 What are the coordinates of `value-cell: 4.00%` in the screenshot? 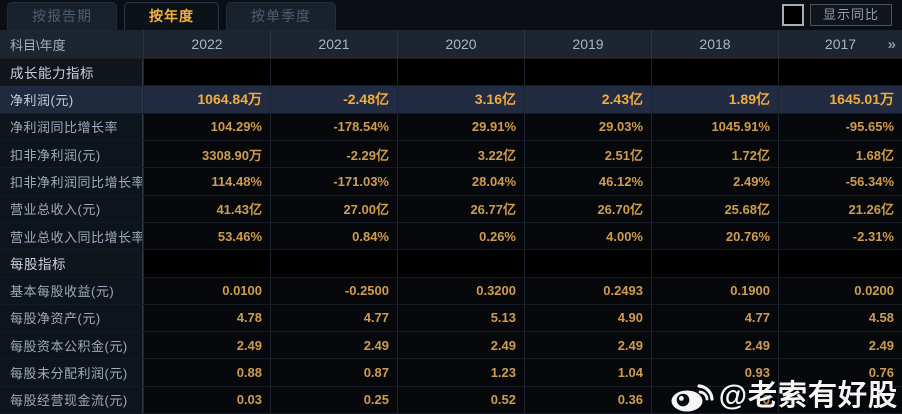 It's located at (587, 236).